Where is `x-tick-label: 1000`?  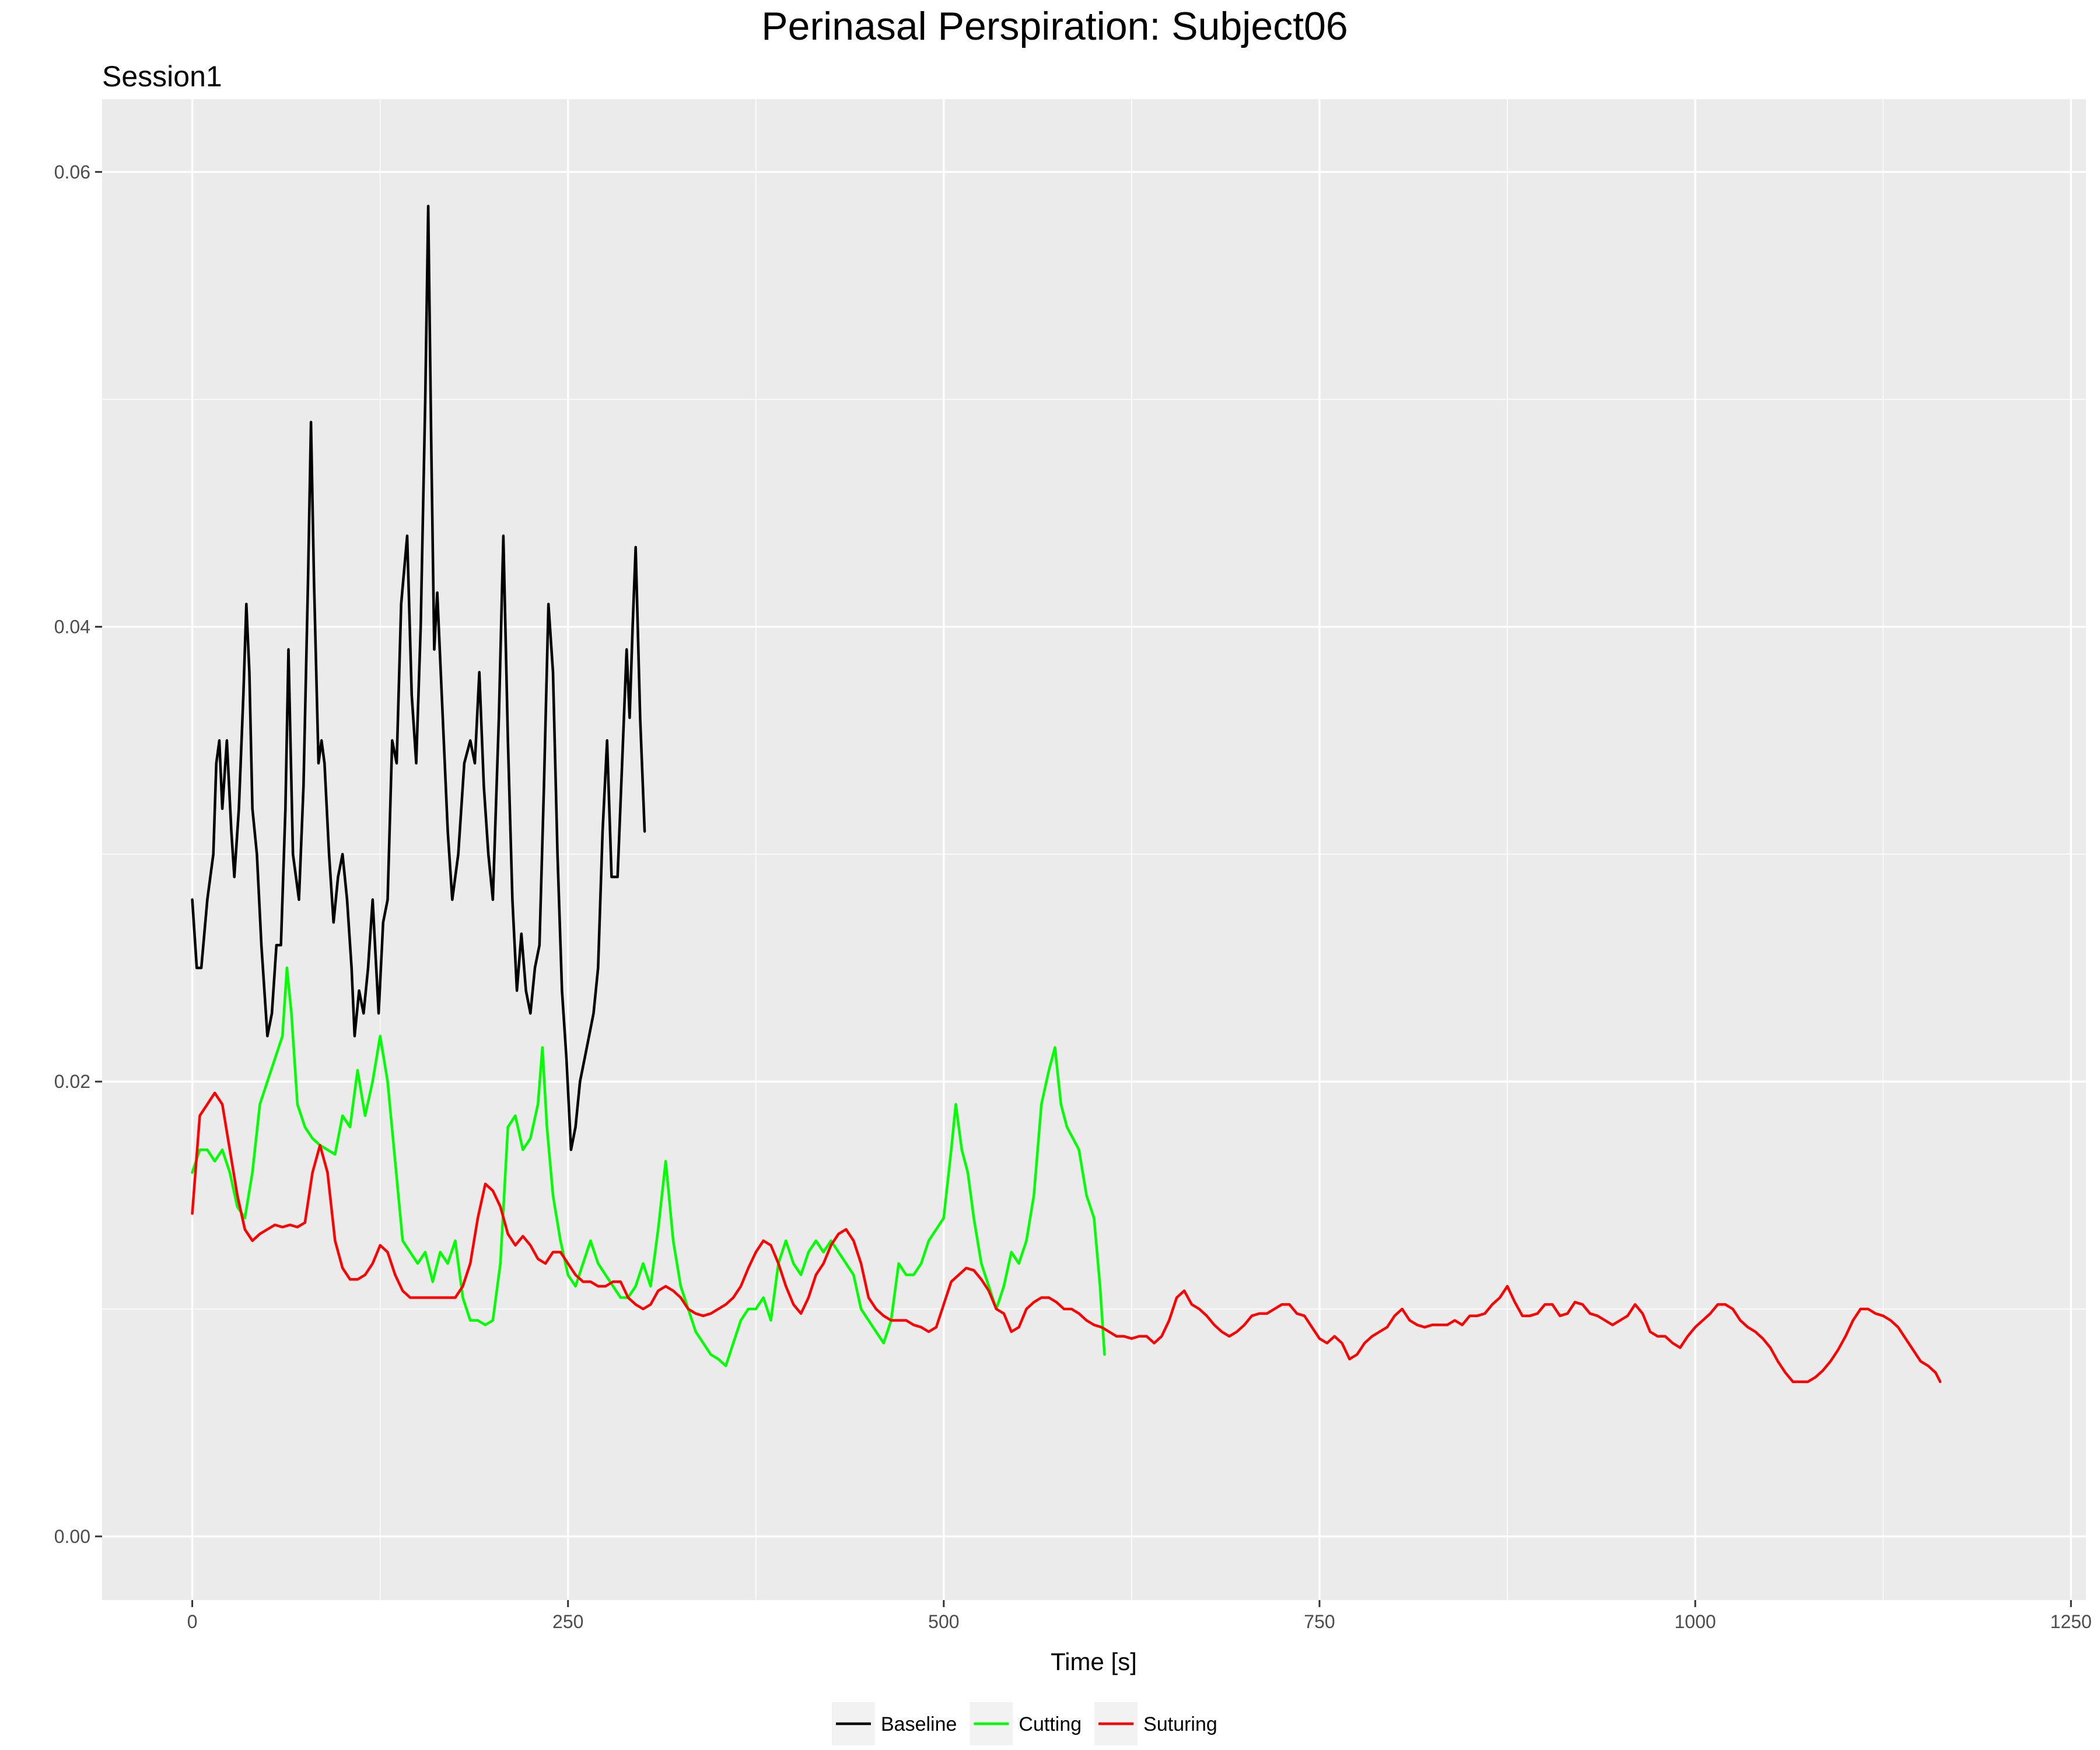
x-tick-label: 1000 is located at coordinates (1695, 1622).